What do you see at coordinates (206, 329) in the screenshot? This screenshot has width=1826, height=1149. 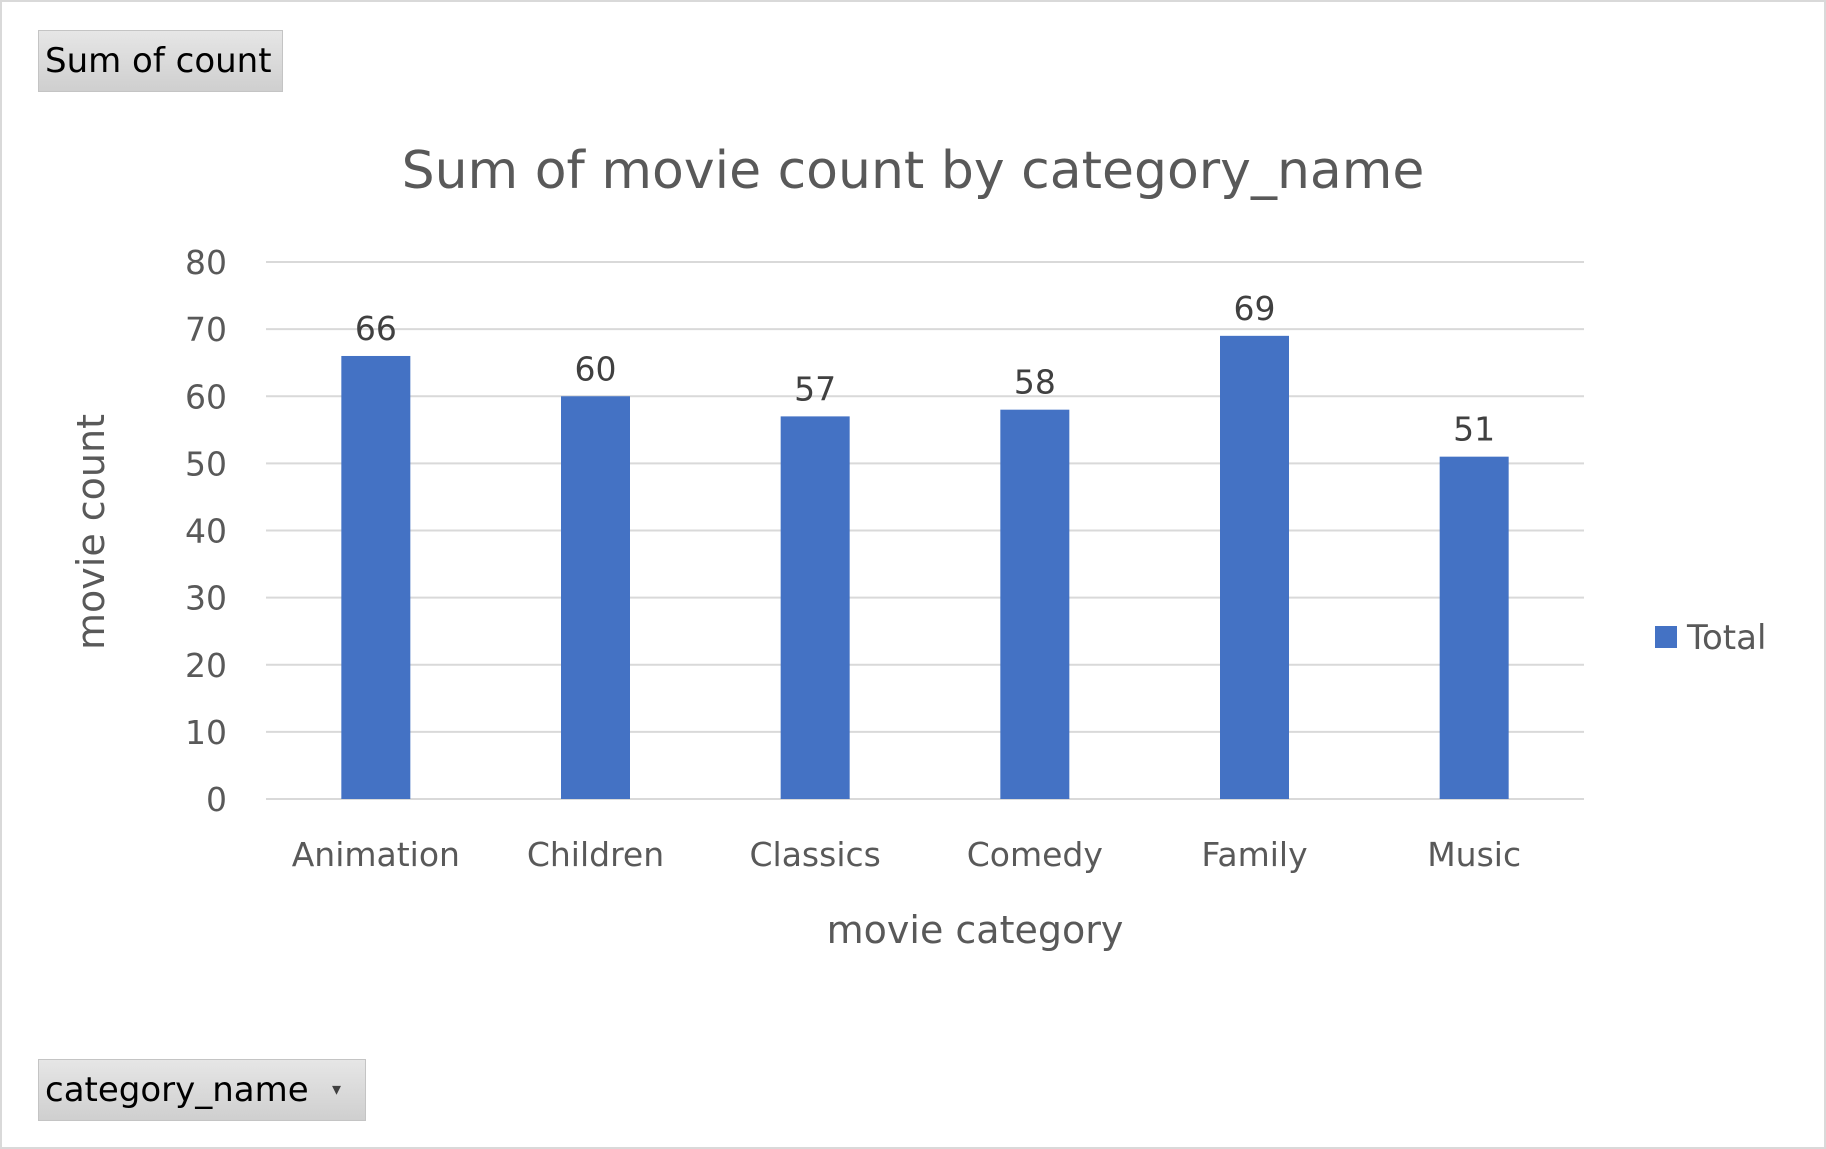 I see `y-tick-label: 70` at bounding box center [206, 329].